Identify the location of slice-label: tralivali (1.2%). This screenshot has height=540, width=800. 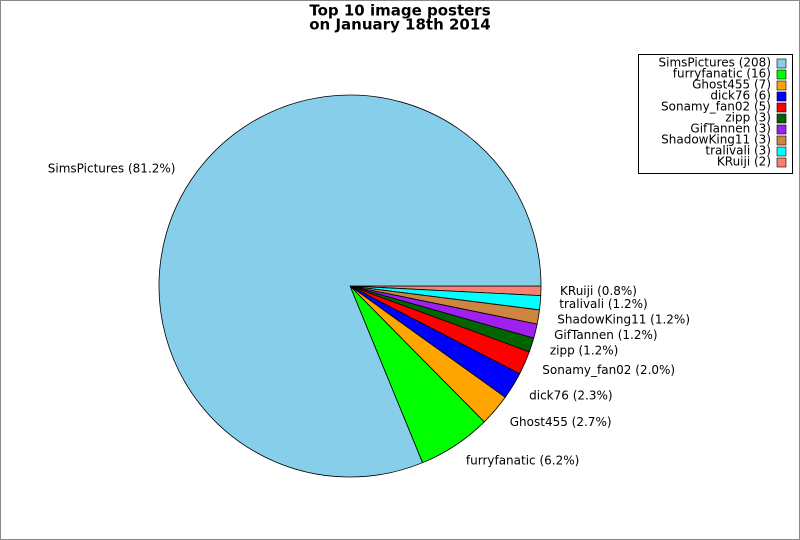
(603, 304).